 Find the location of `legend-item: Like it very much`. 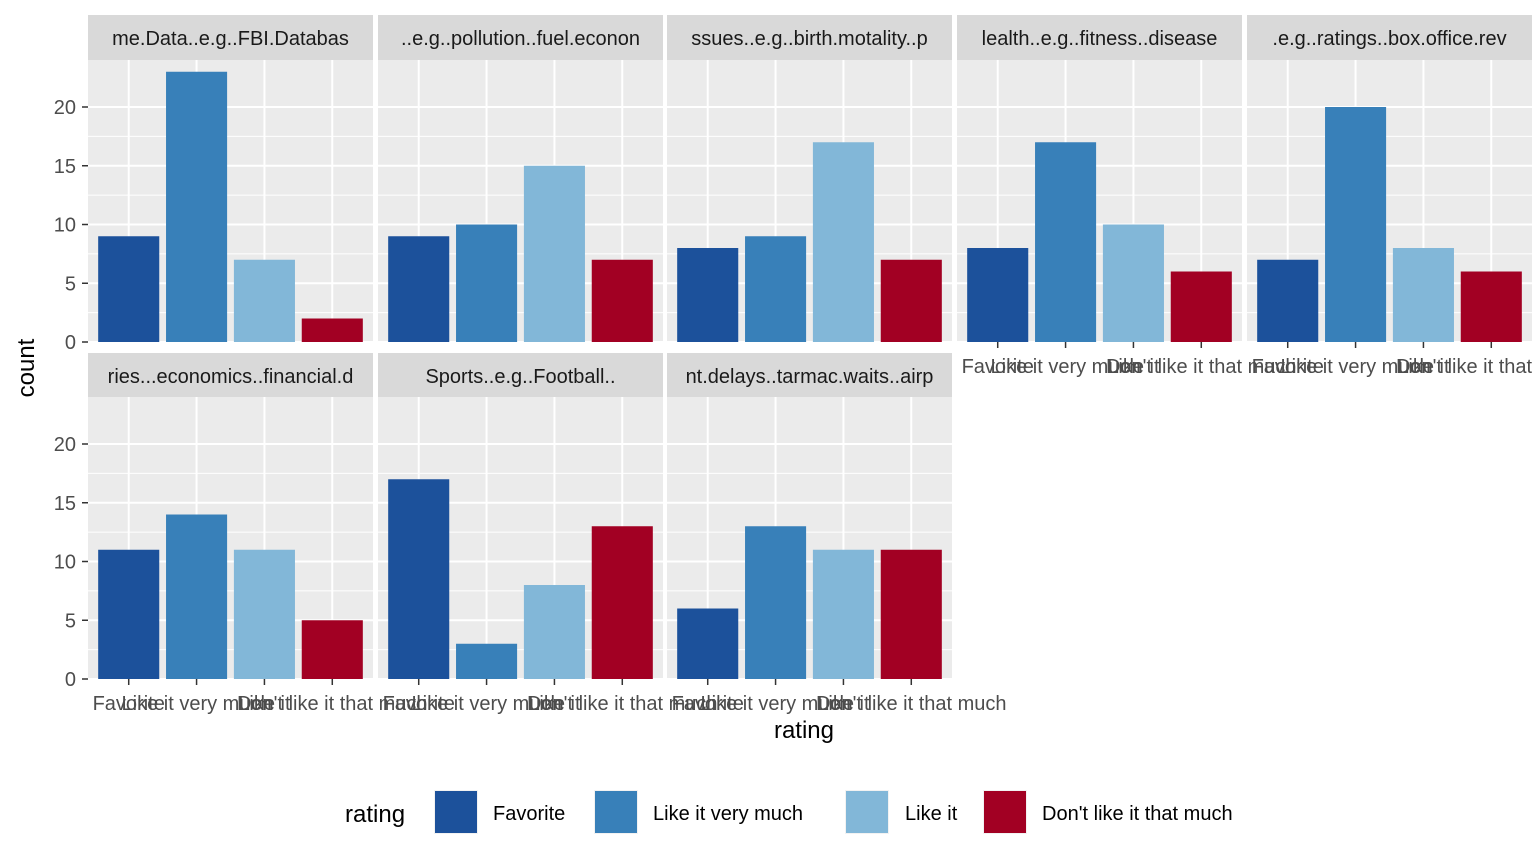

legend-item: Like it very much is located at coordinates (698, 812).